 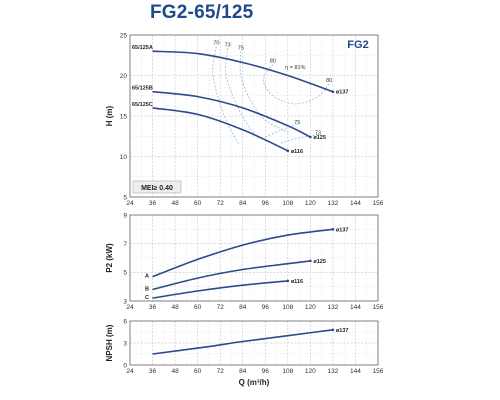 I want to click on npsh-xtick-label: 72, so click(x=221, y=371).